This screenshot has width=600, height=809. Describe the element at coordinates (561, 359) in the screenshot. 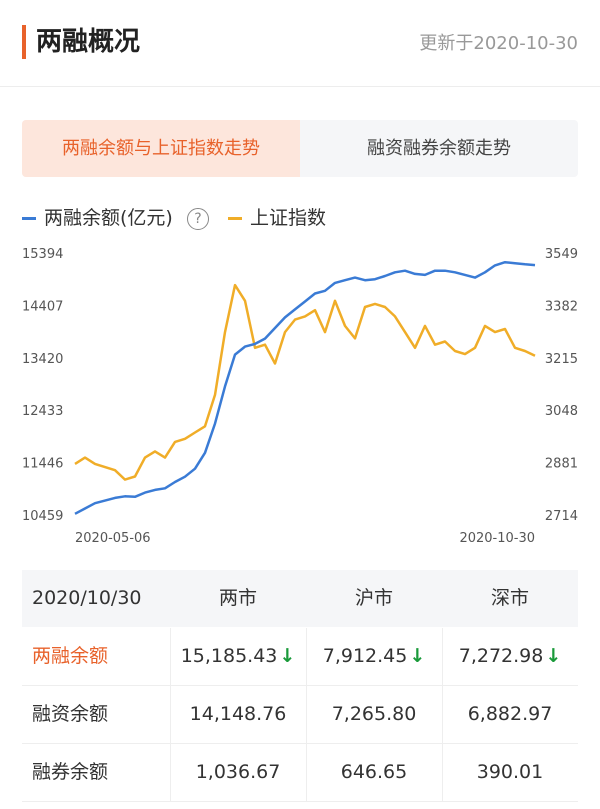

I see `right-tick-label: 3215` at that location.